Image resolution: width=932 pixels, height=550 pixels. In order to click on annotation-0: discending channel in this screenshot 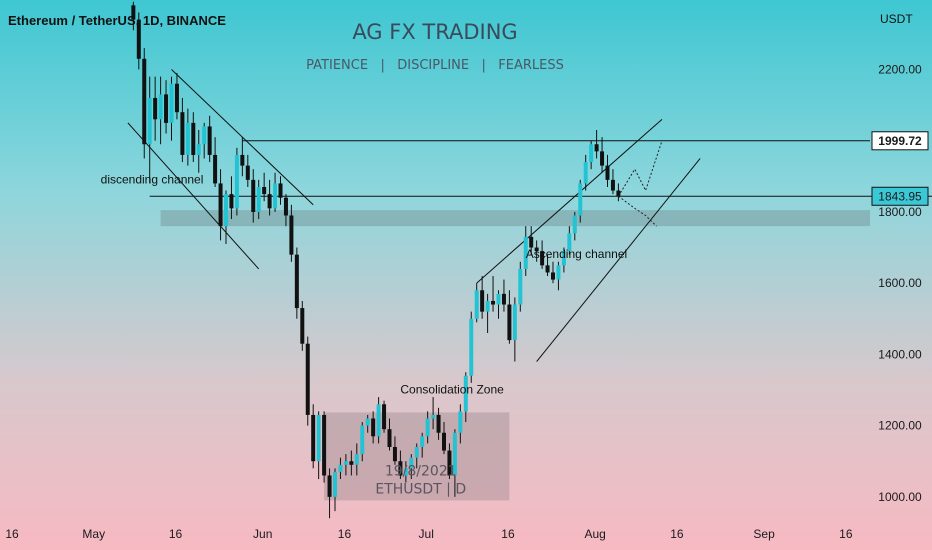, I will do `click(152, 179)`.